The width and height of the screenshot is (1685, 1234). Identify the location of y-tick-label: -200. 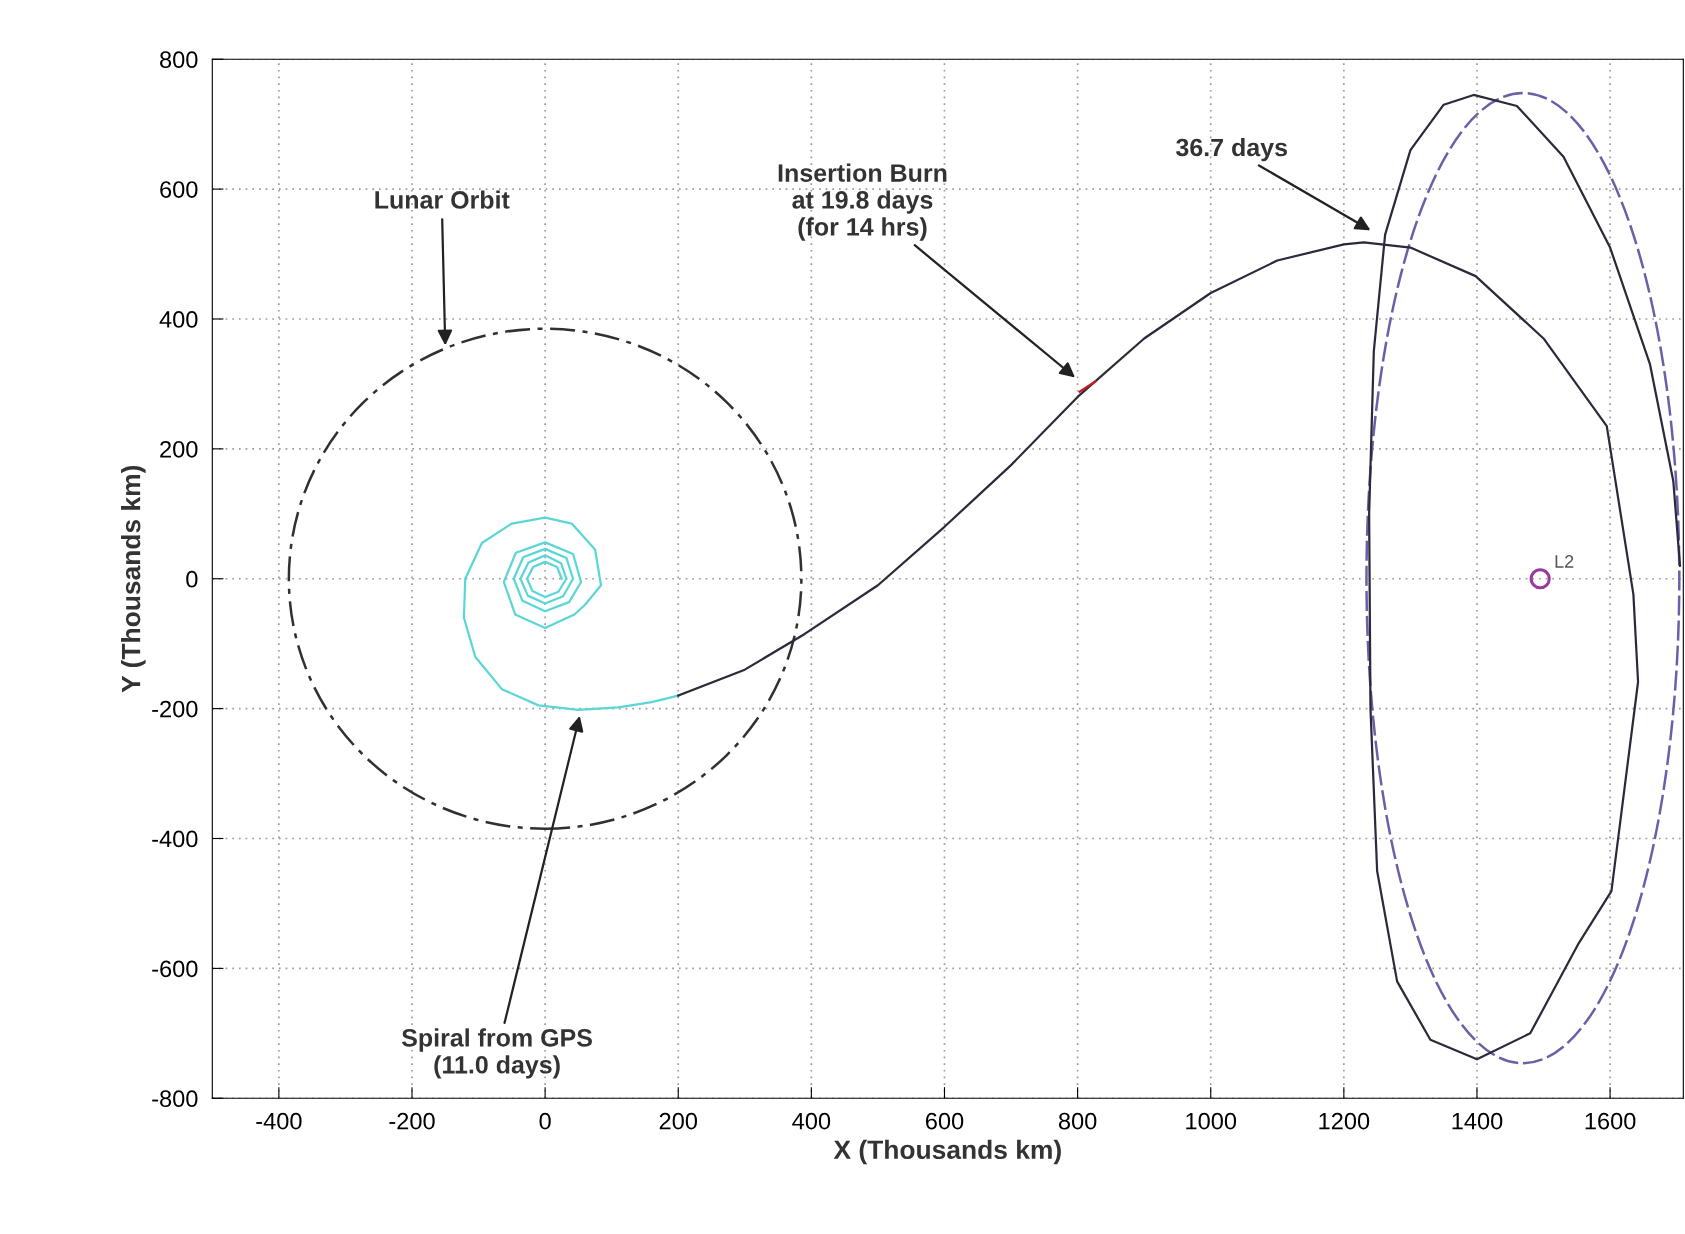
(175, 709).